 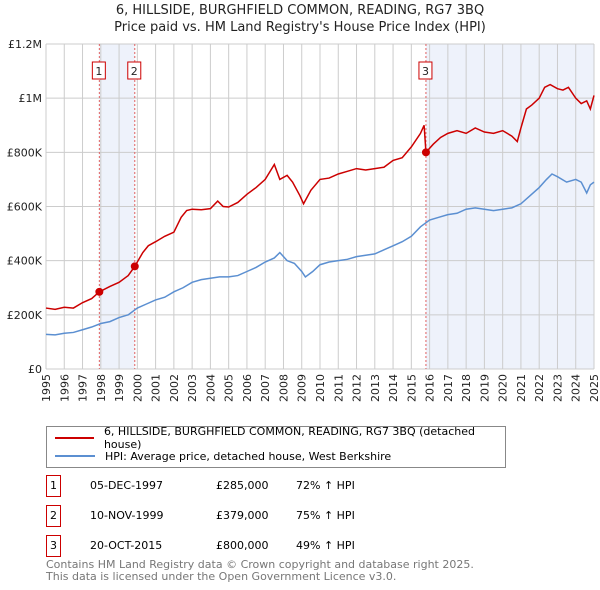 What do you see at coordinates (320, 388) in the screenshot?
I see `x-tick-label: 2010` at bounding box center [320, 388].